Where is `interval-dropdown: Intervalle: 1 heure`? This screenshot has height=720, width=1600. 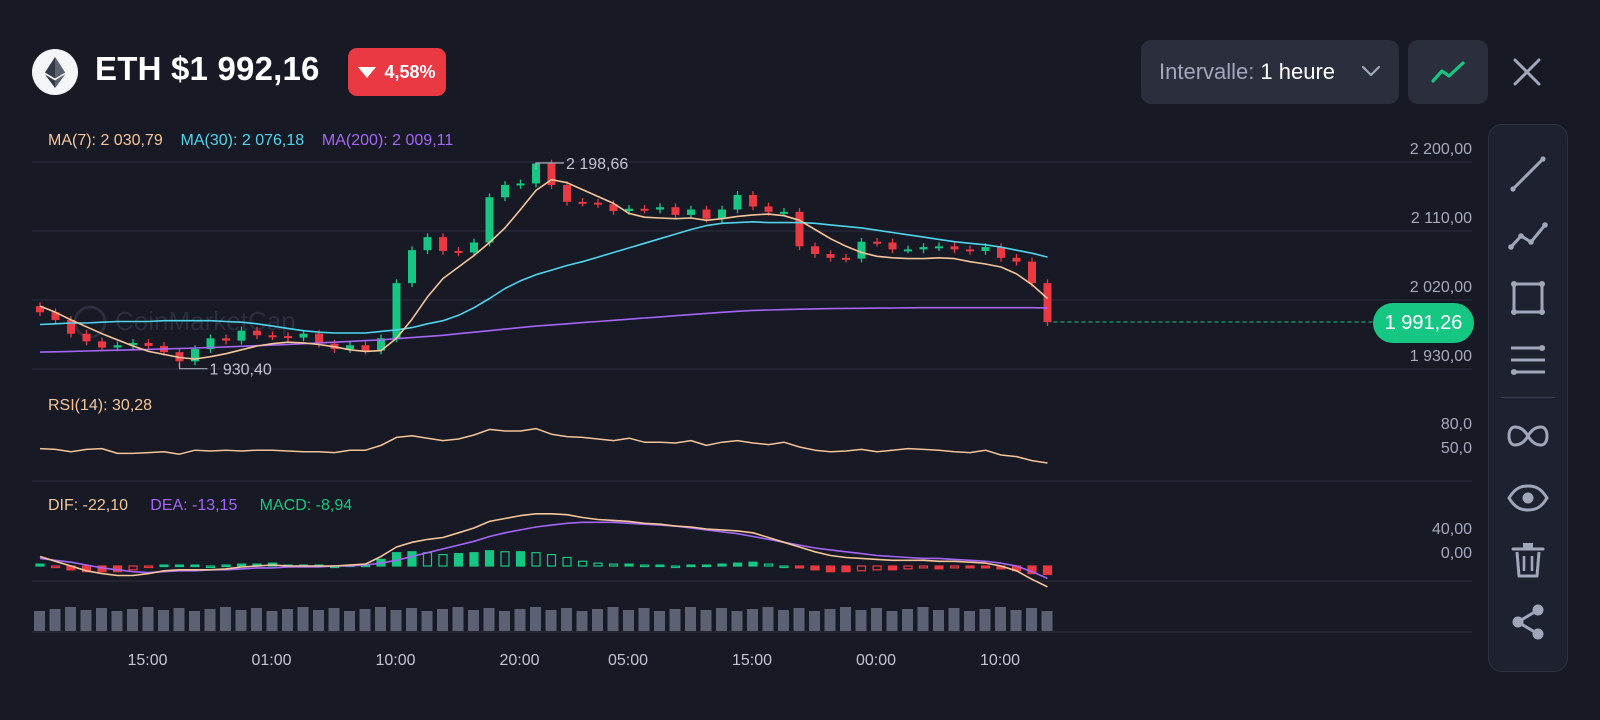
interval-dropdown: Intervalle: 1 heure is located at coordinates (1270, 72).